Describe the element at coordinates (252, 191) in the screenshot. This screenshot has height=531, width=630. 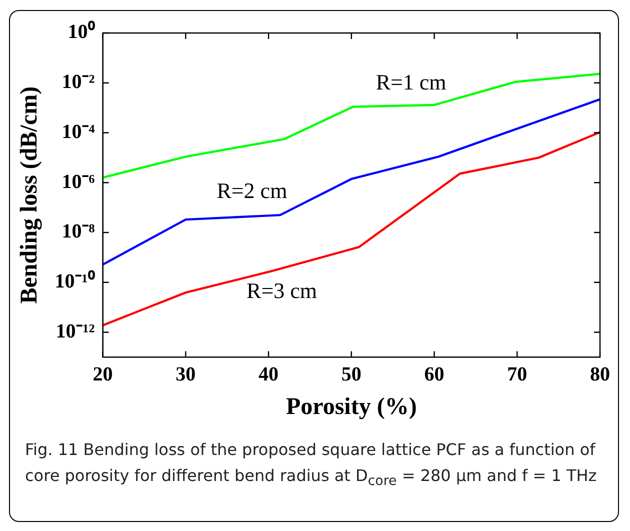
I see `series-label: R=2 cm` at that location.